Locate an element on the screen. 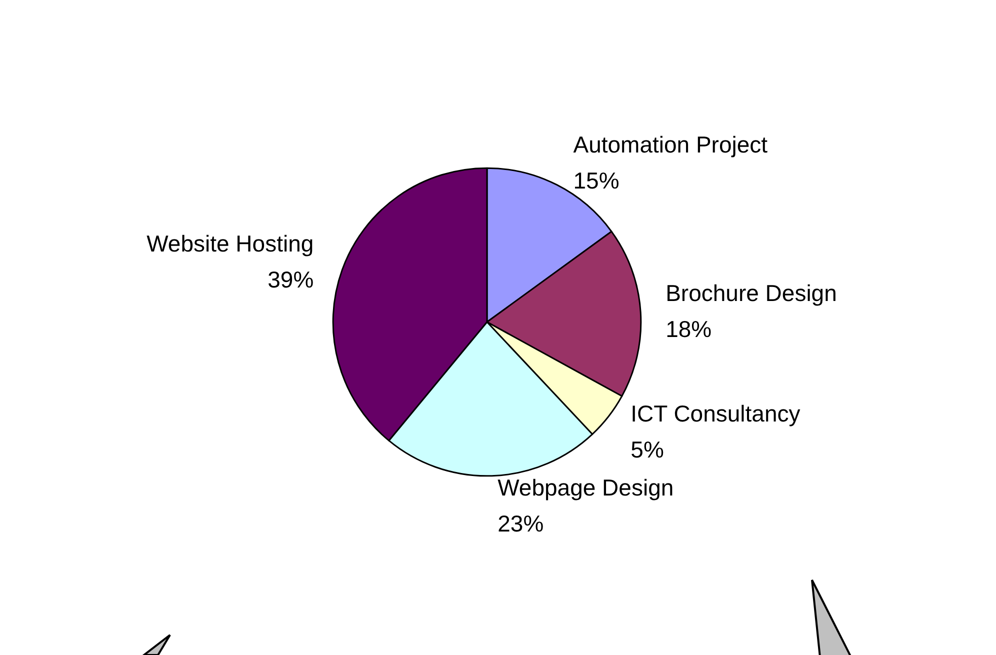  slice-label: Website Hosting is located at coordinates (230, 243).